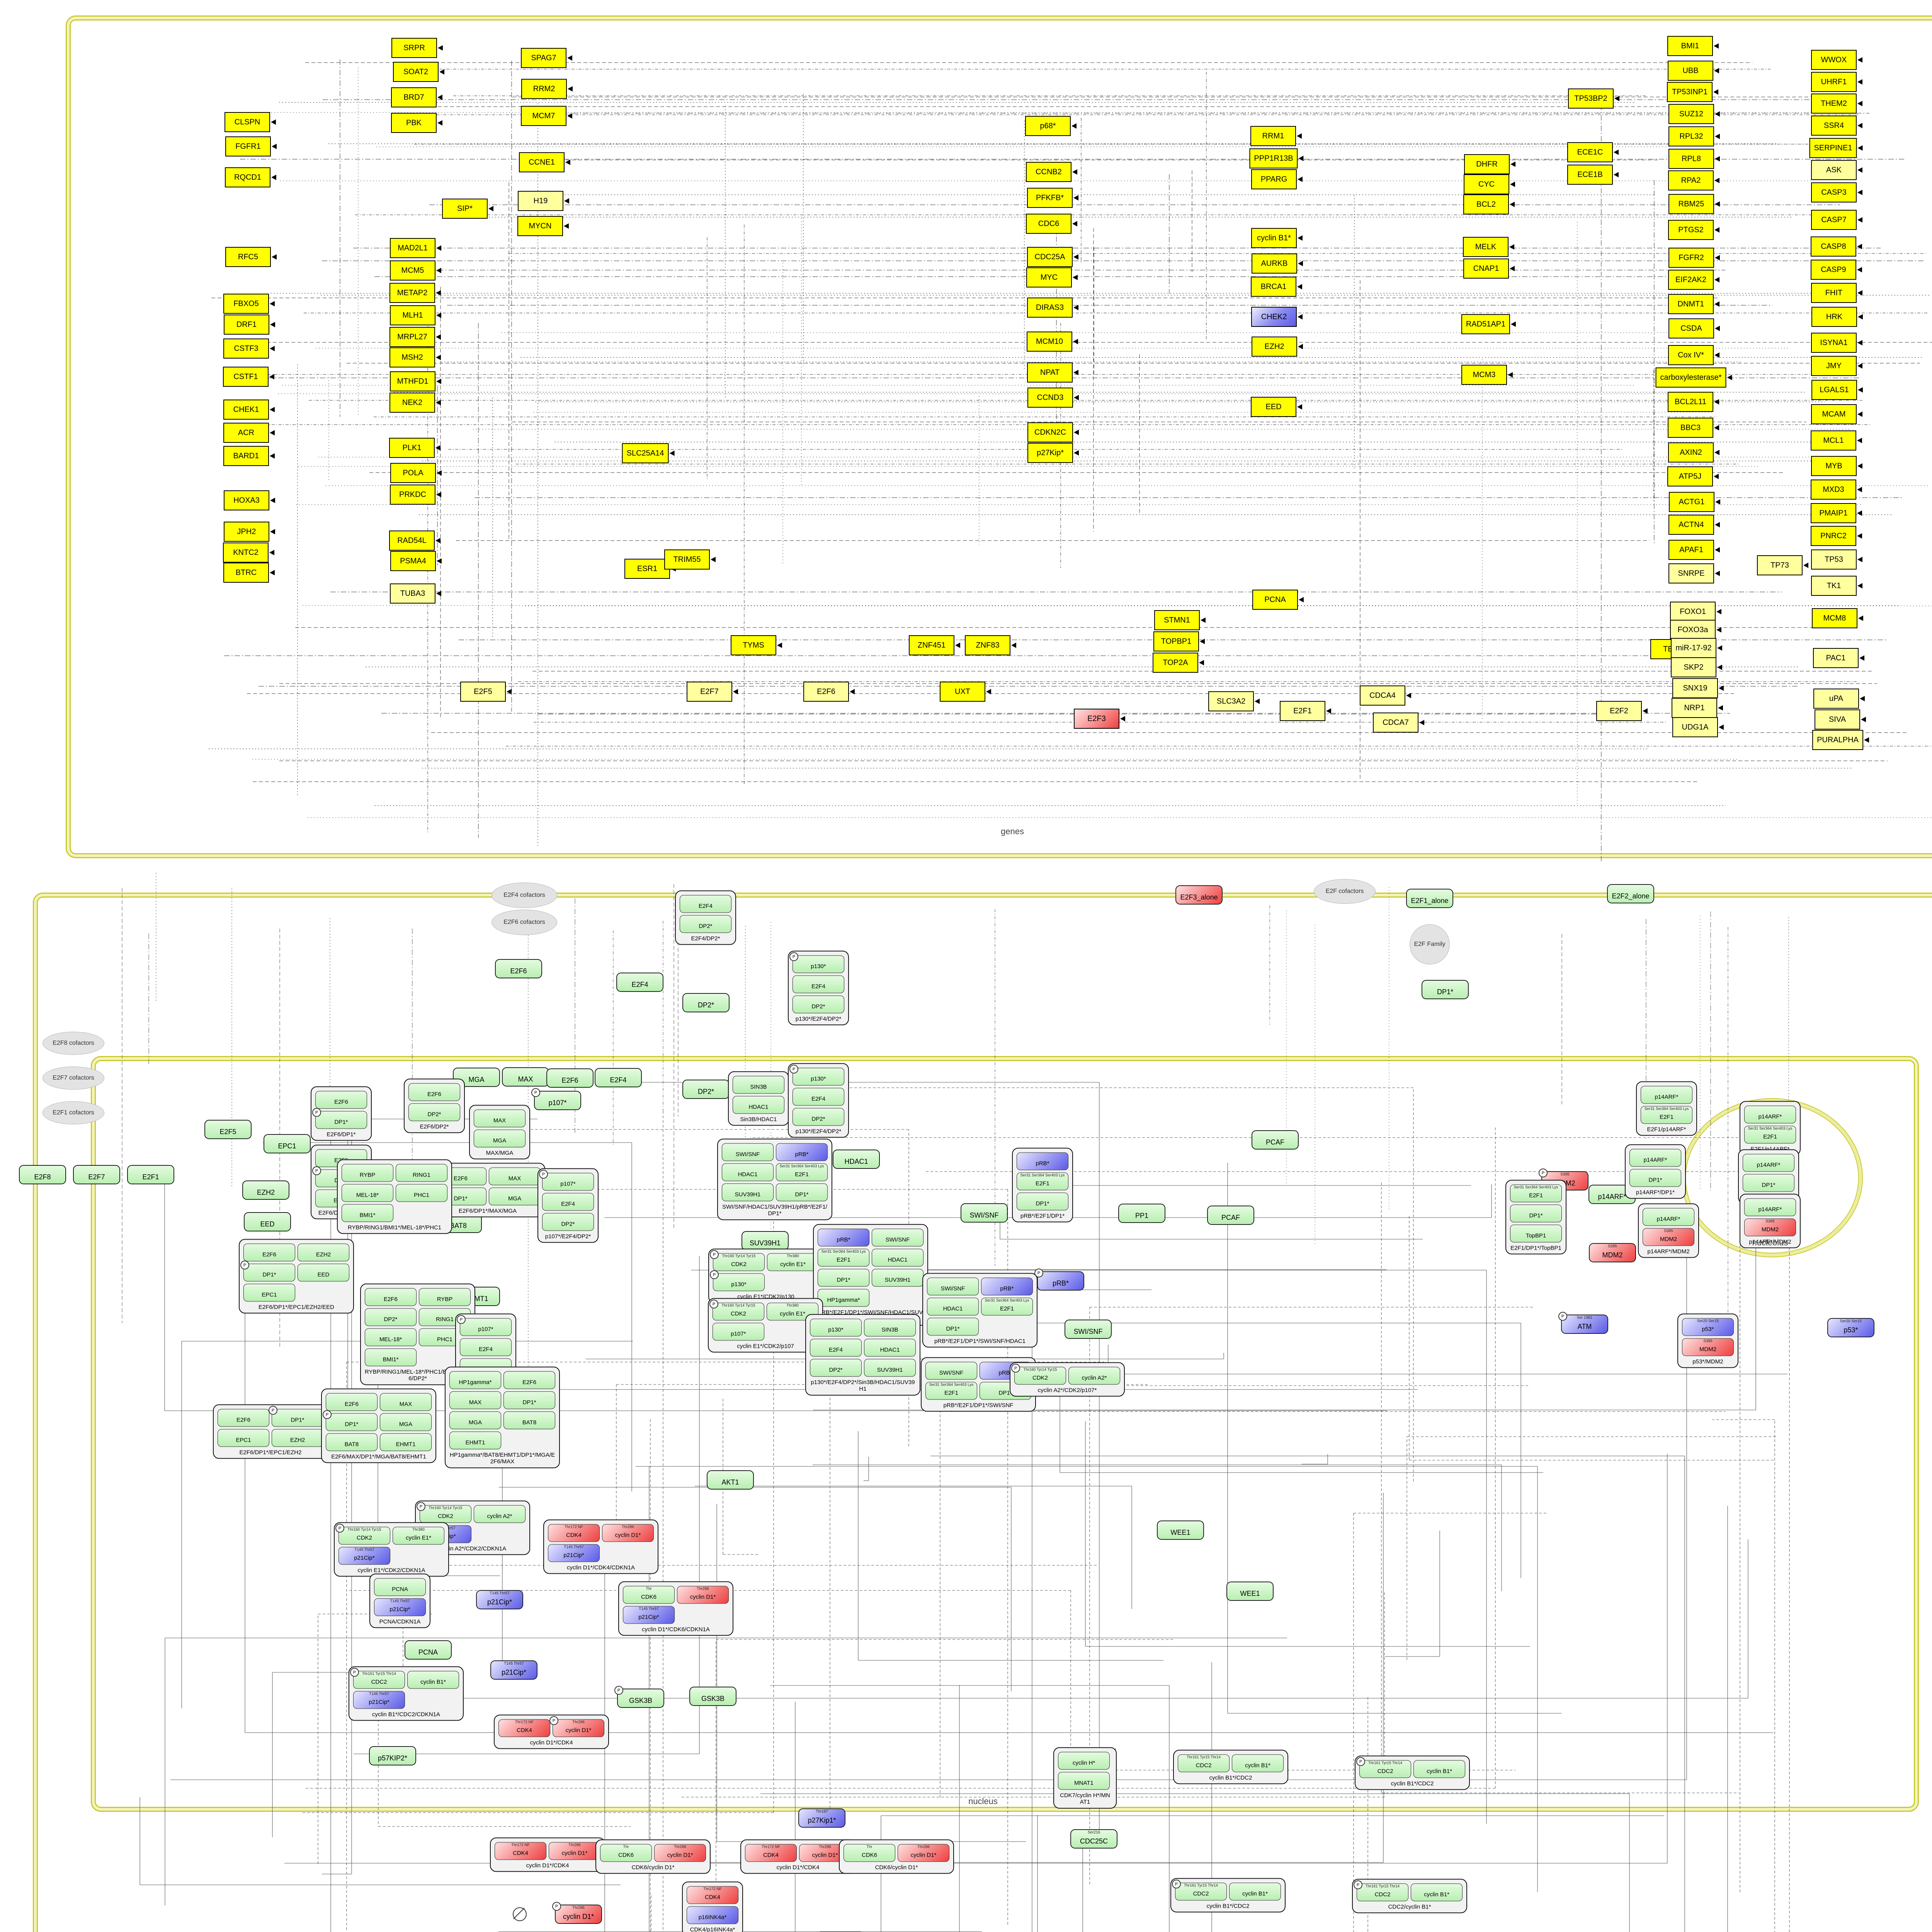 The width and height of the screenshot is (1932, 1932). Describe the element at coordinates (1695, 688) in the screenshot. I see `gene-snx19: SNX19` at that location.